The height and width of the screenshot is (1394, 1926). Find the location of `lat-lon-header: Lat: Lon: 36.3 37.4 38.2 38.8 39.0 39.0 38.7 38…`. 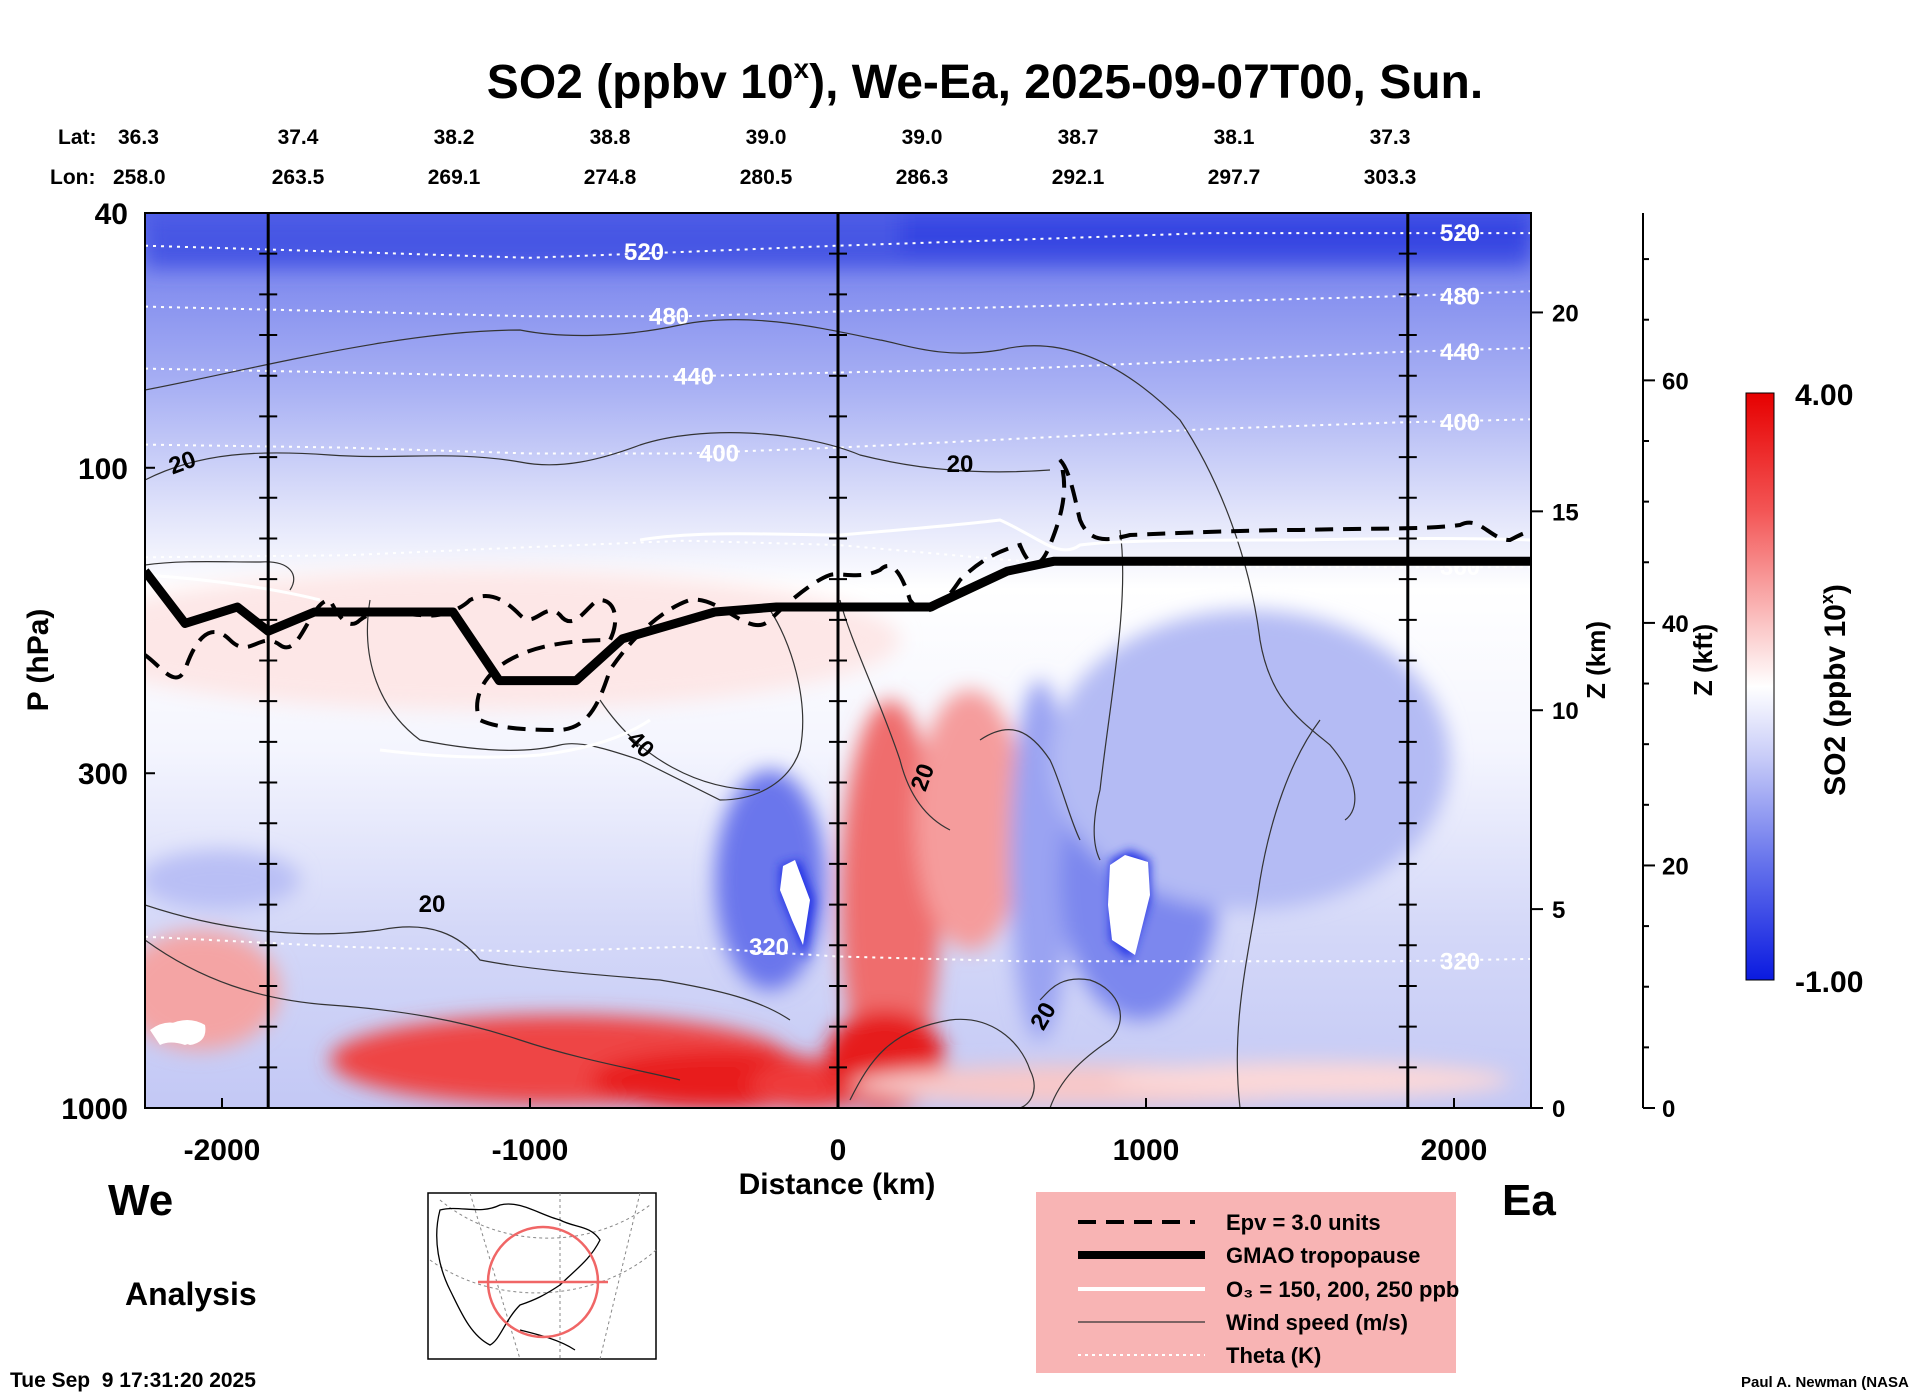

lat-lon-header: Lat: Lon: 36.3 37.4 38.2 38.8 39.0 39.0 38.7 38… is located at coordinates (733, 157).